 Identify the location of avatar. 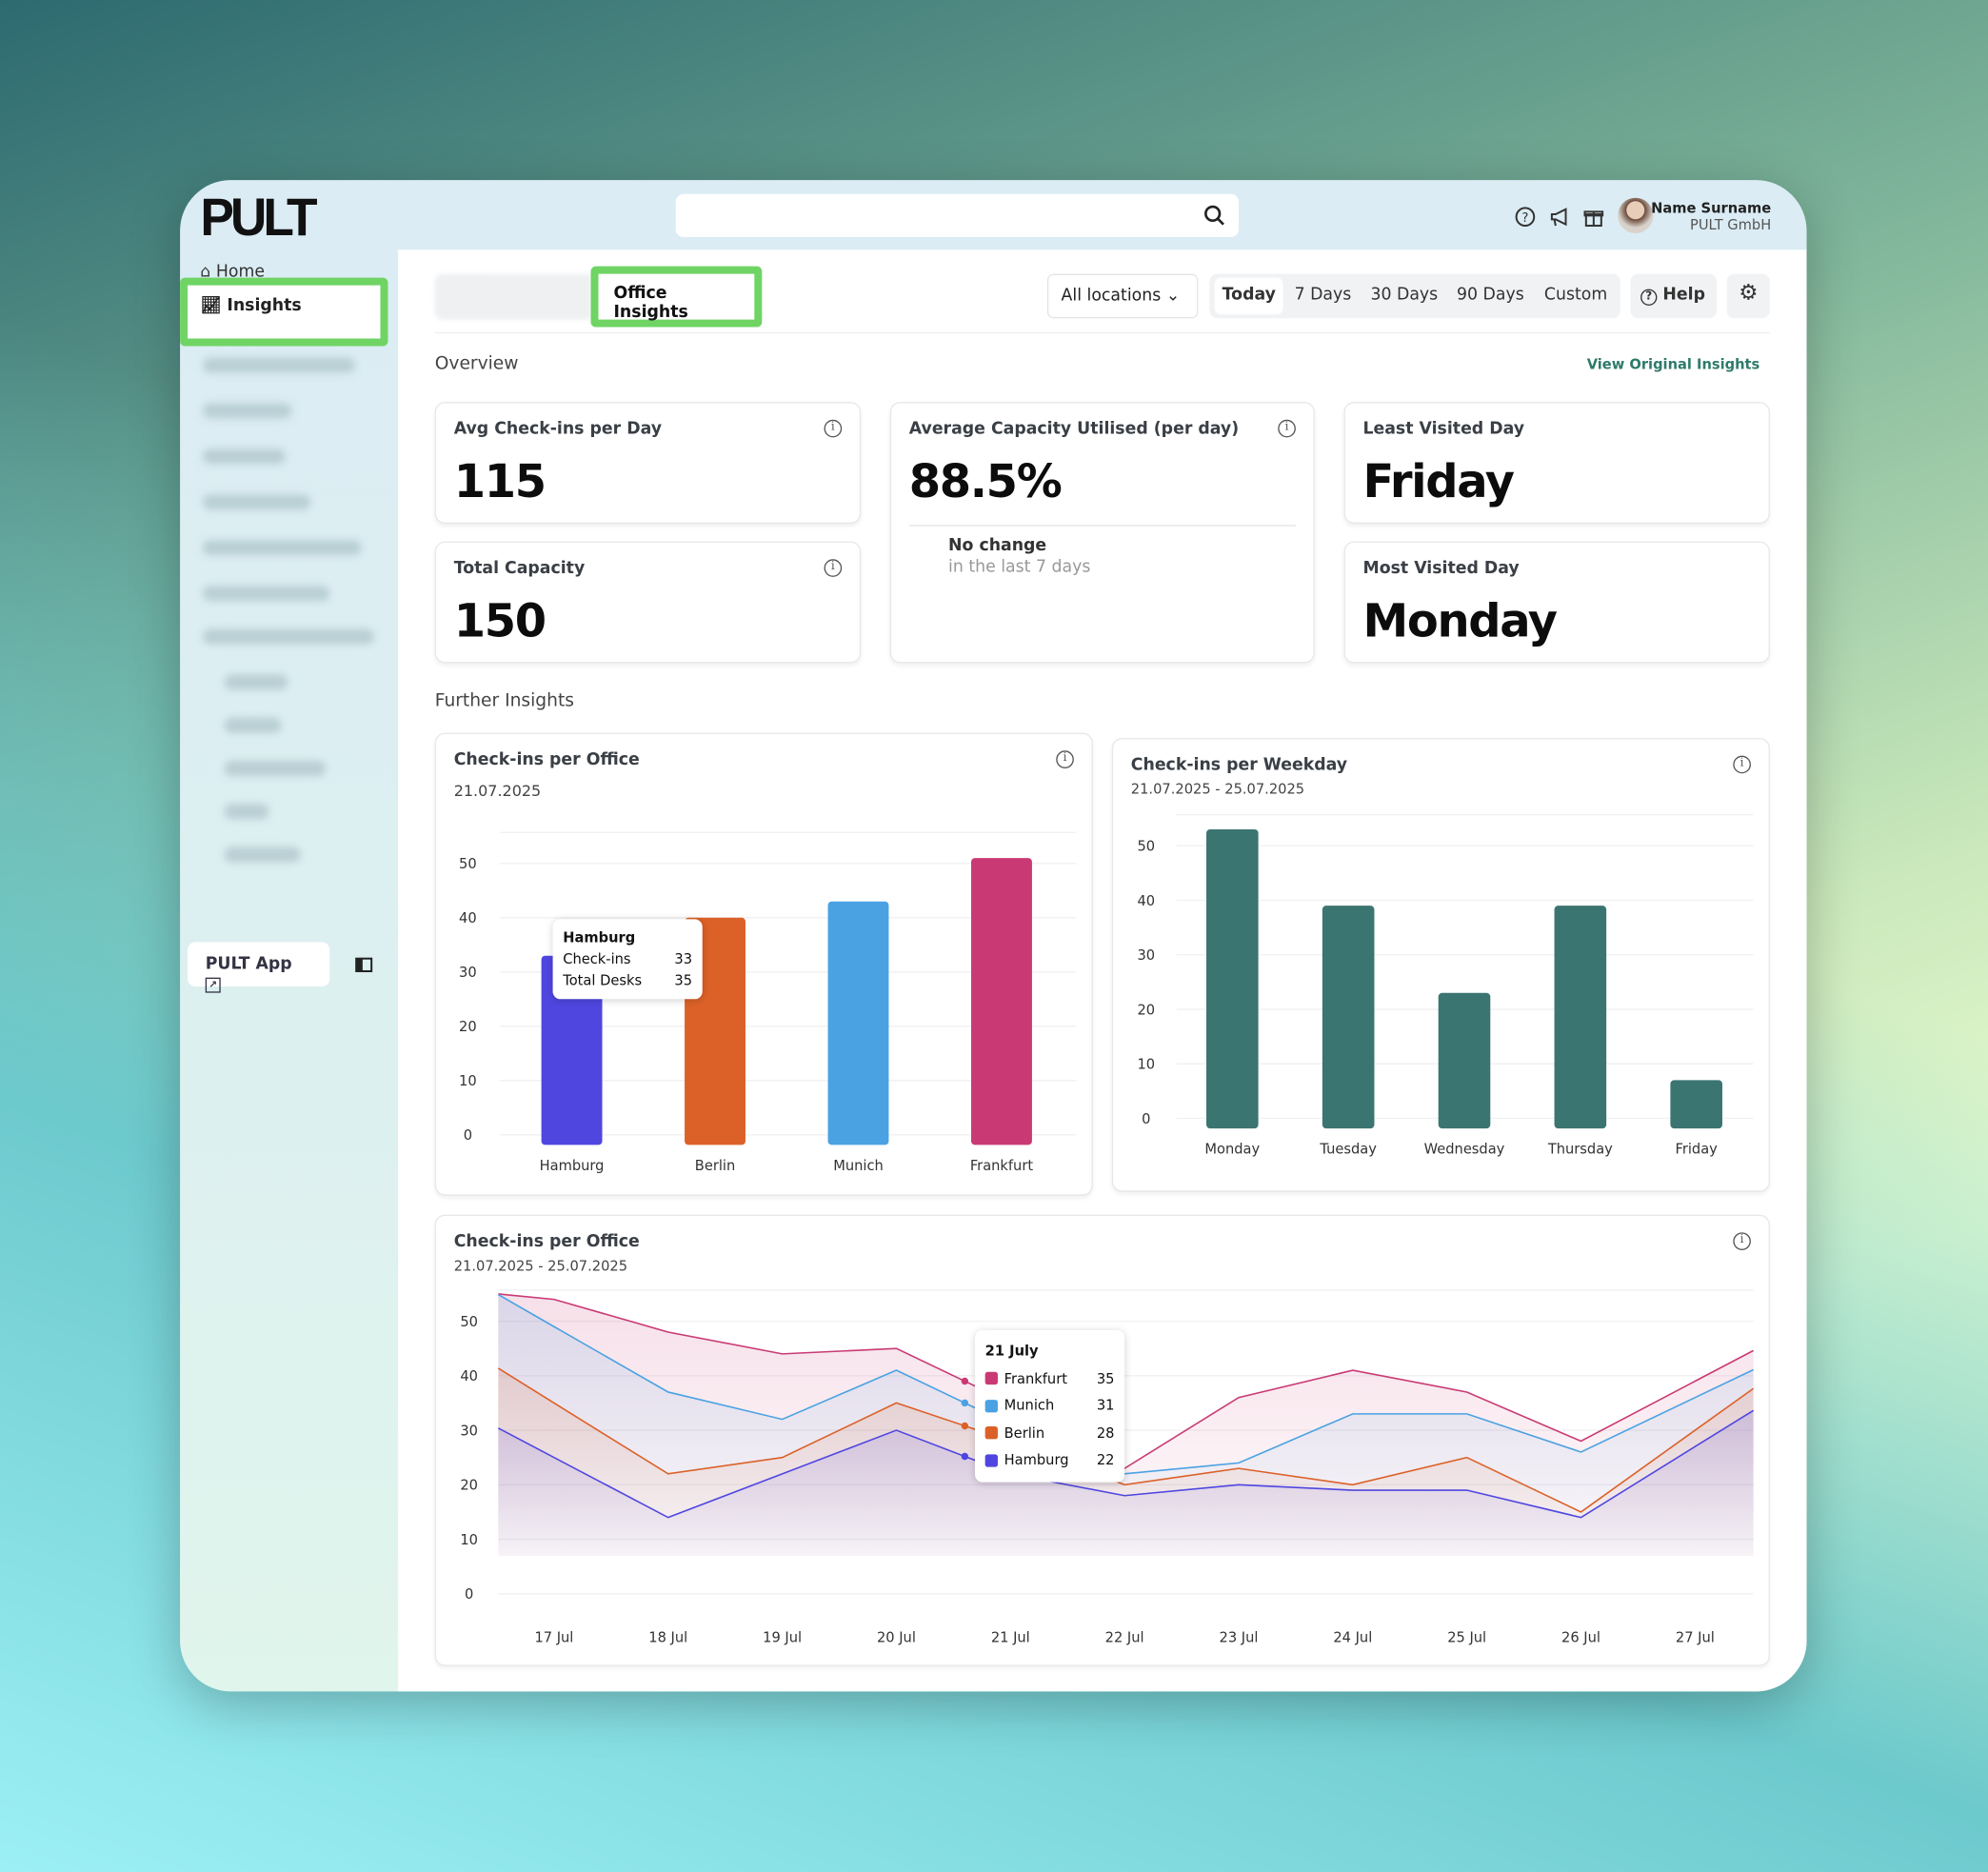
(1636, 215).